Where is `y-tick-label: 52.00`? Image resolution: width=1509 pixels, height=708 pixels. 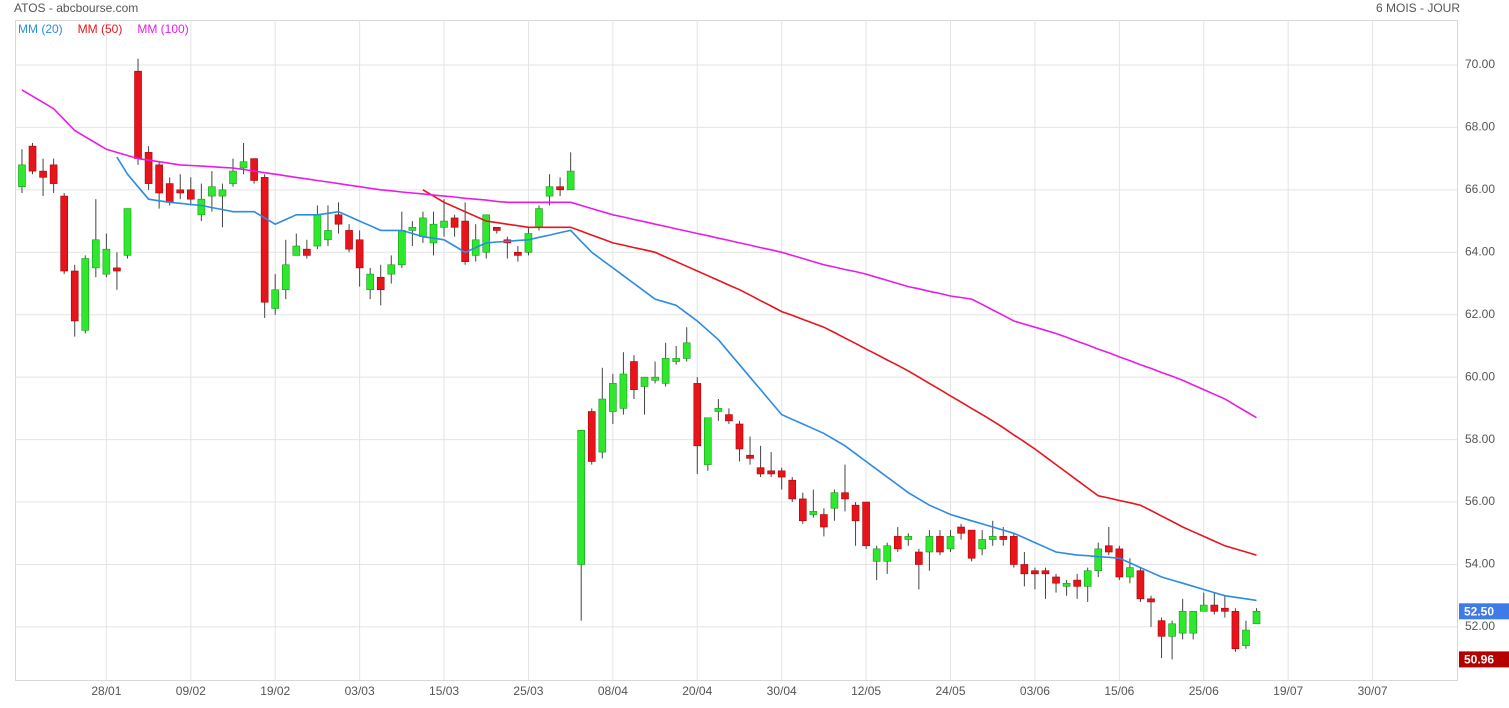
y-tick-label: 52.00 is located at coordinates (1480, 626).